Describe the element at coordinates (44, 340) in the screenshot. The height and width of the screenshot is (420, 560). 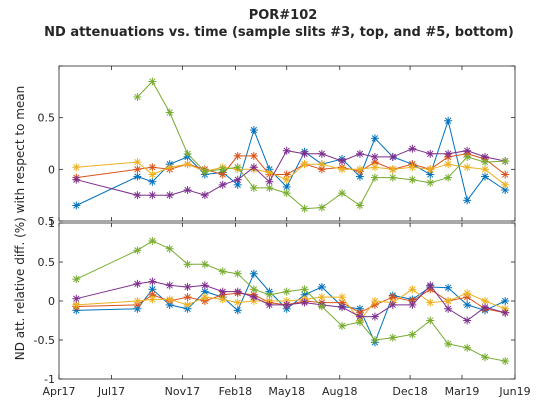
I see `y-tick-label: -0.5` at that location.